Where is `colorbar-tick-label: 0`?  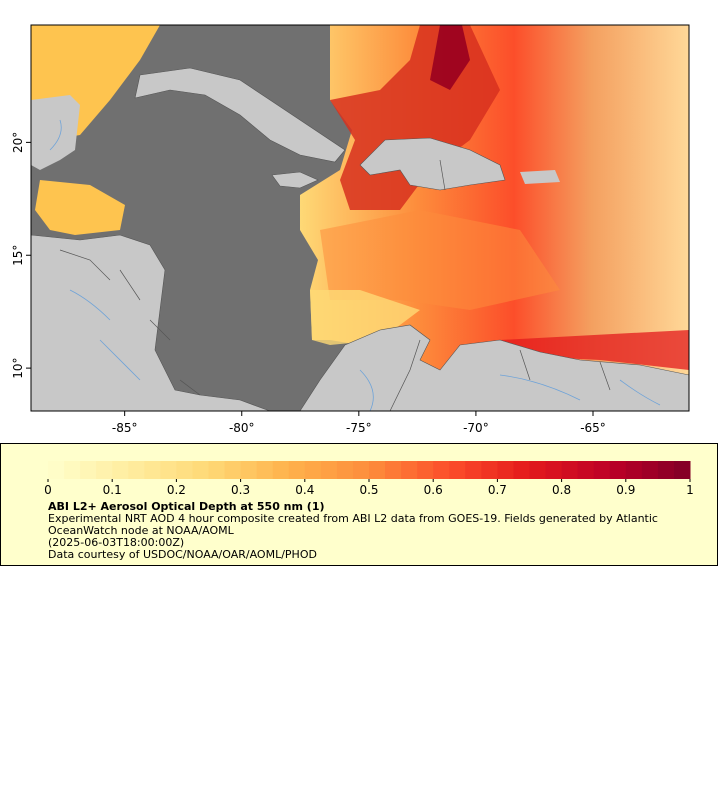 colorbar-tick-label: 0 is located at coordinates (48, 490).